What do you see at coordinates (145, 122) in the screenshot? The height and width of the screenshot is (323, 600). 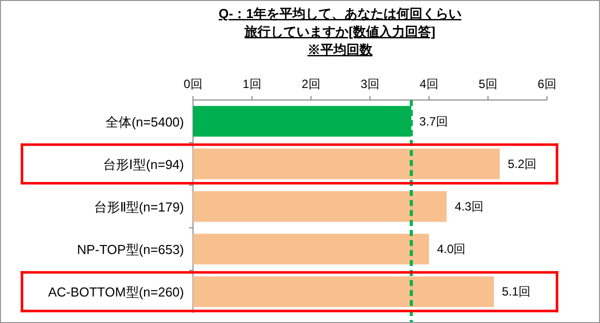 I see `y-tick-label: 全体(n=5400)` at bounding box center [145, 122].